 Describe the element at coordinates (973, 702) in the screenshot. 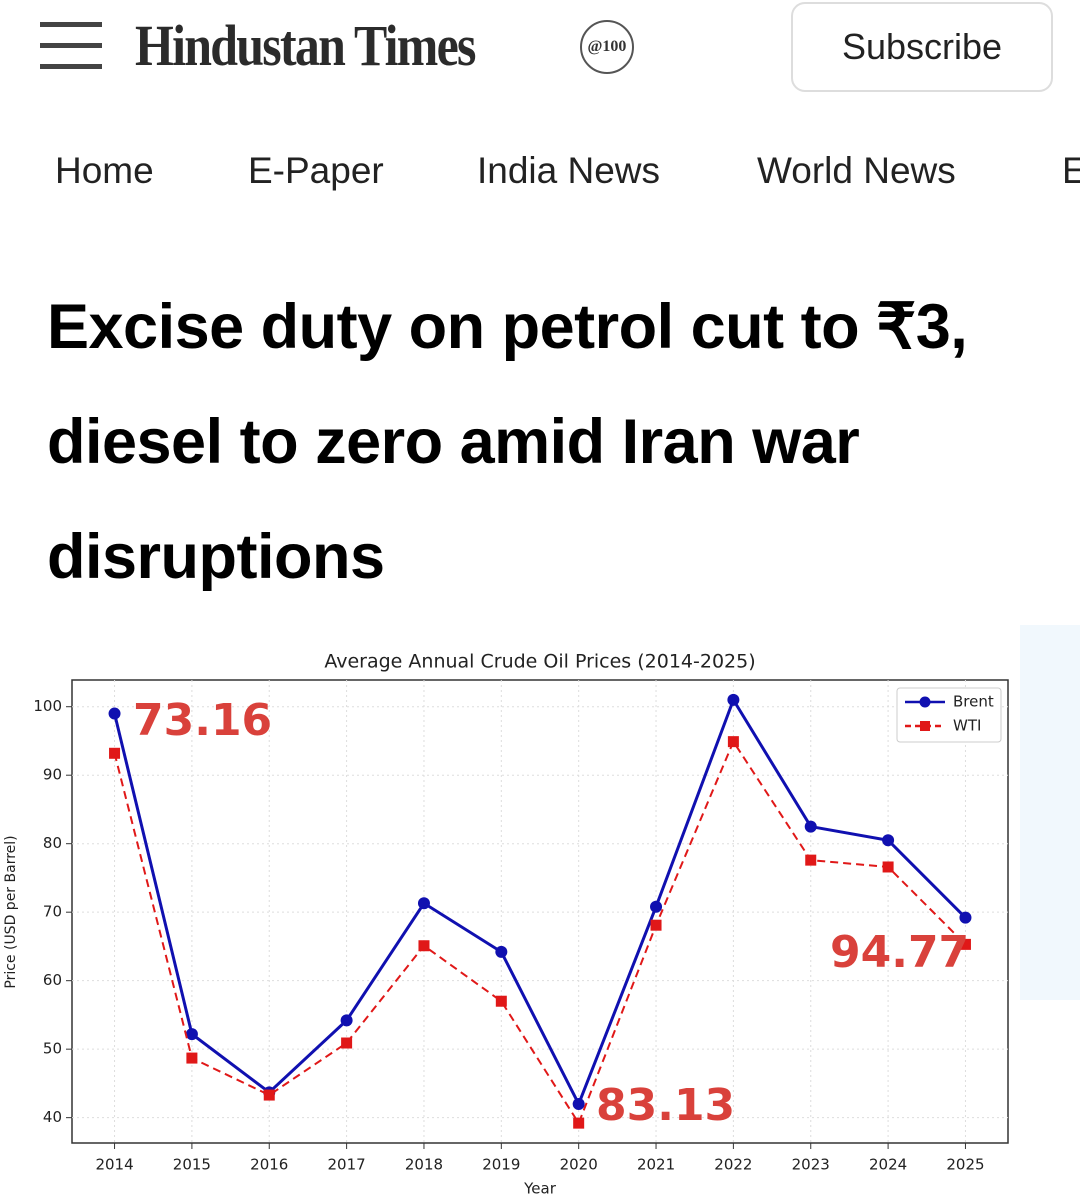

I see `legend-label: Brent` at that location.